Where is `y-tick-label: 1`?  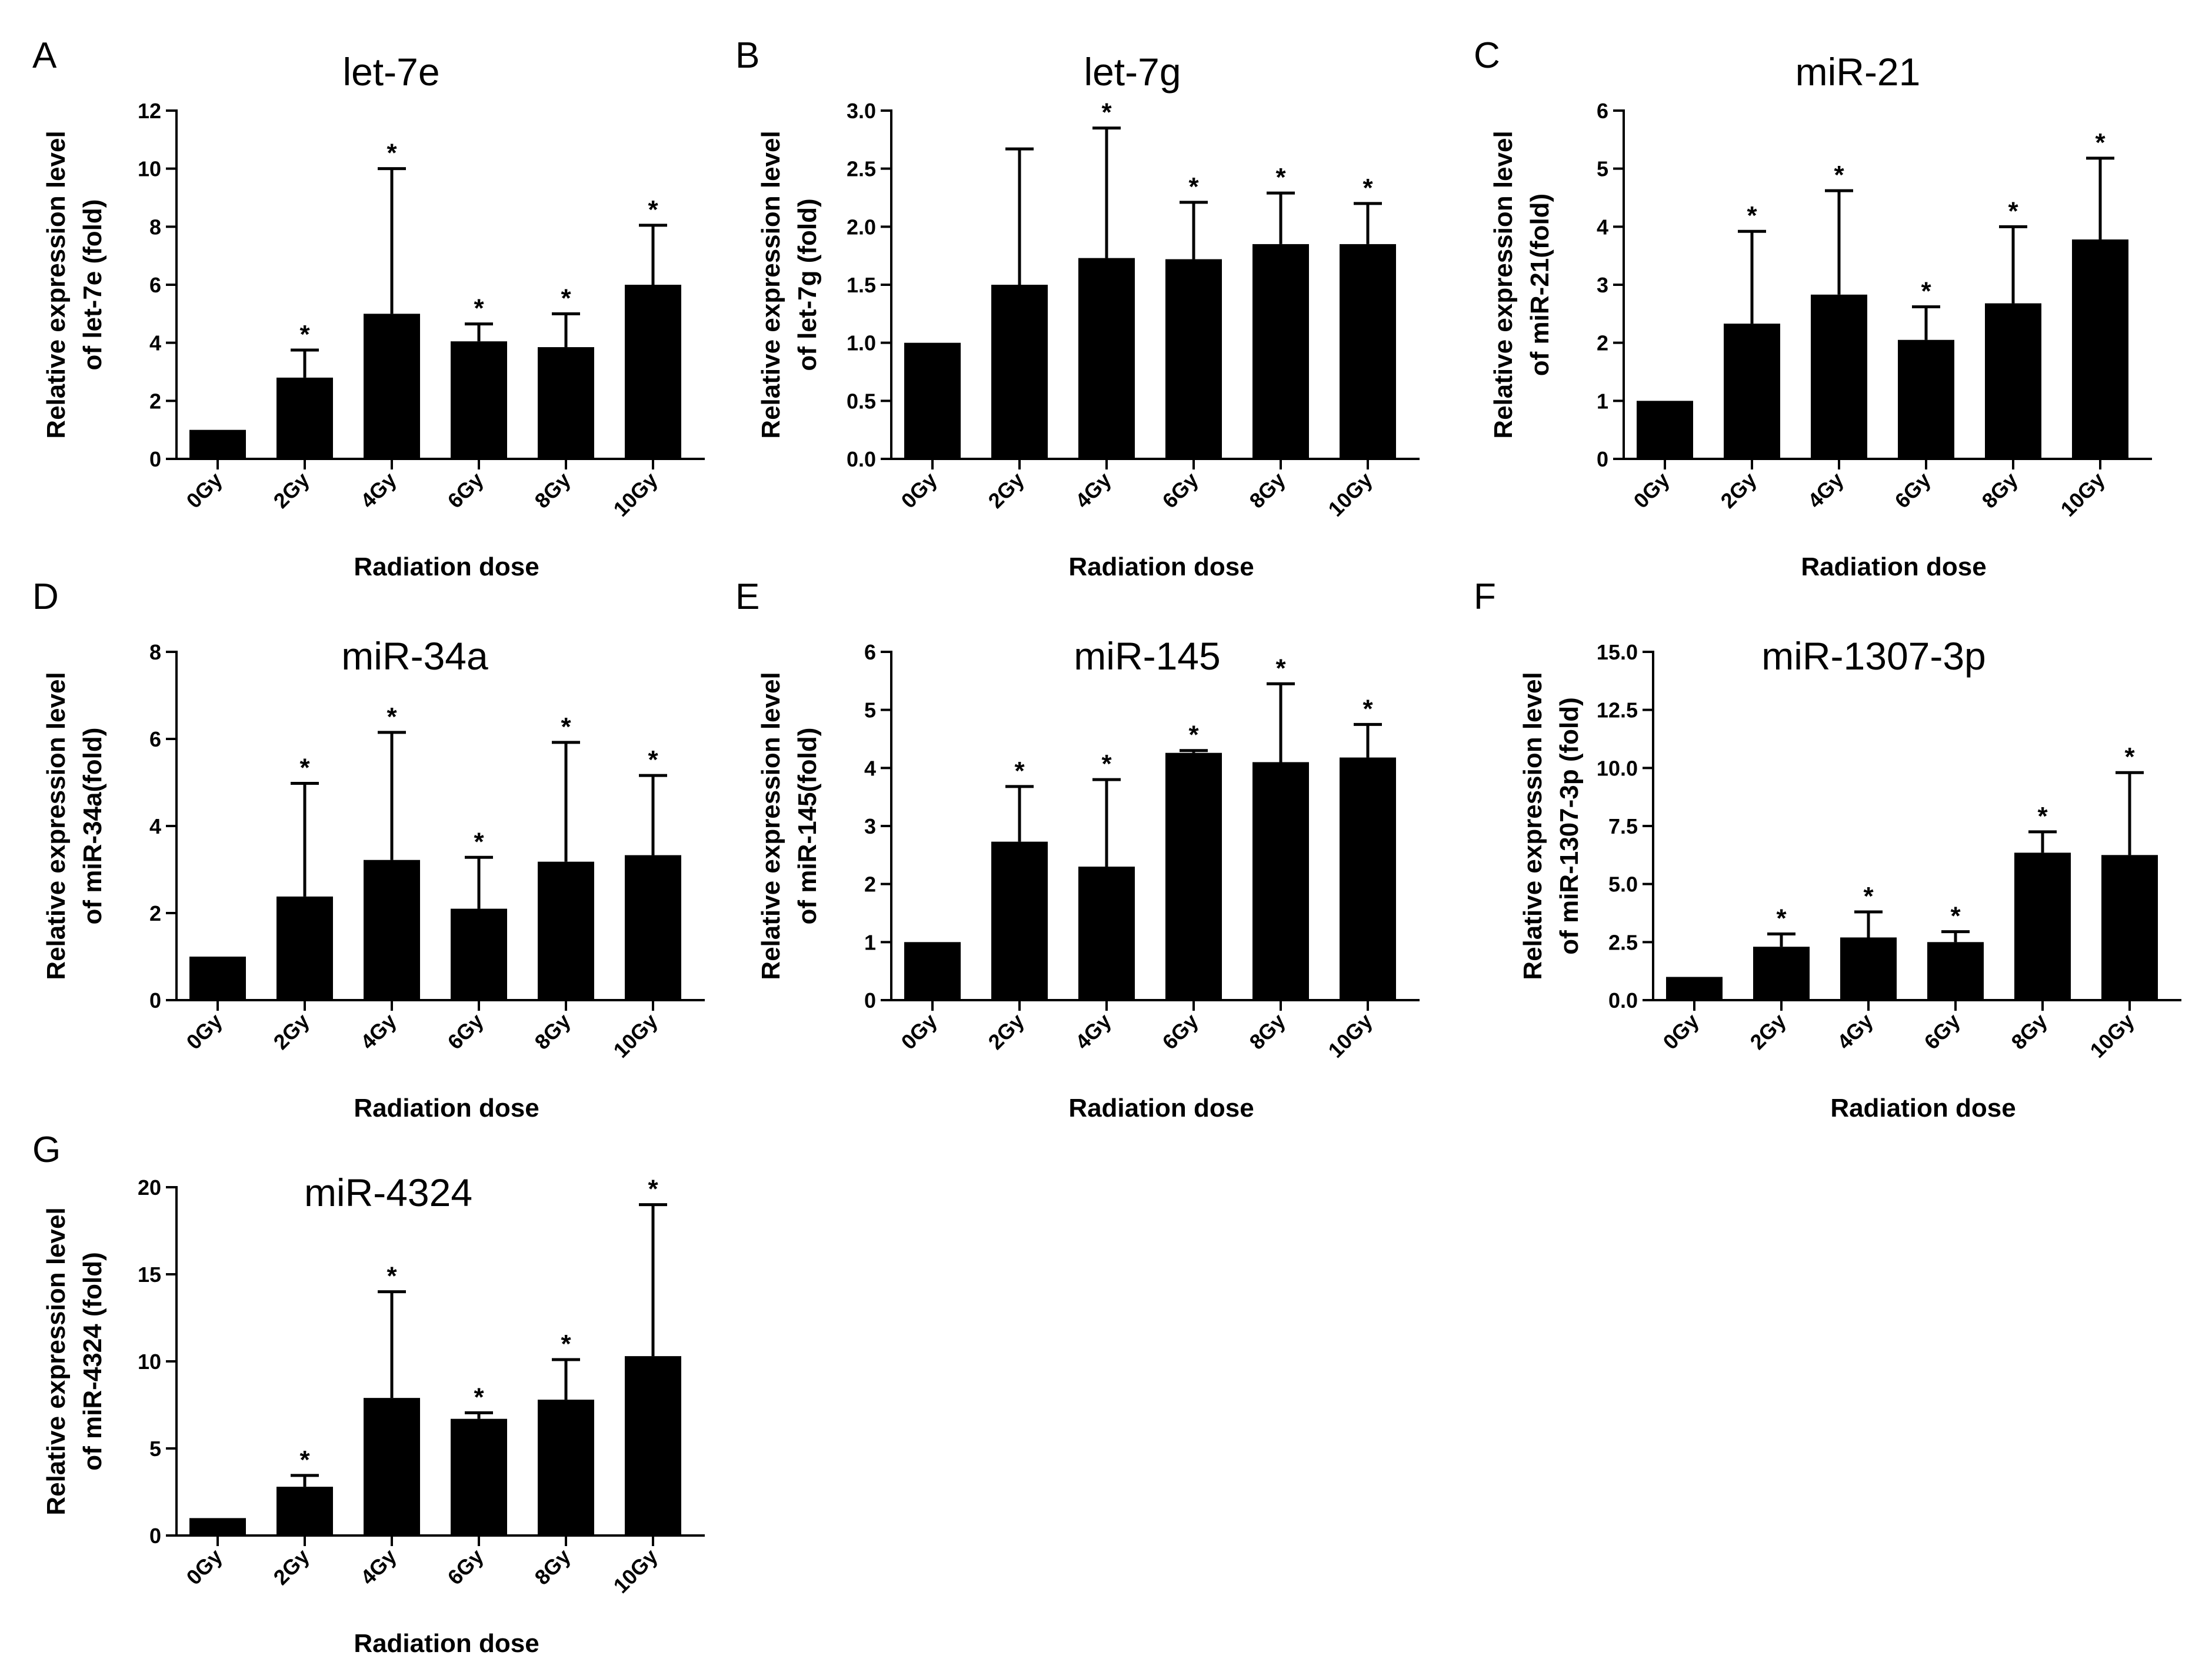 y-tick-label: 1 is located at coordinates (1602, 401).